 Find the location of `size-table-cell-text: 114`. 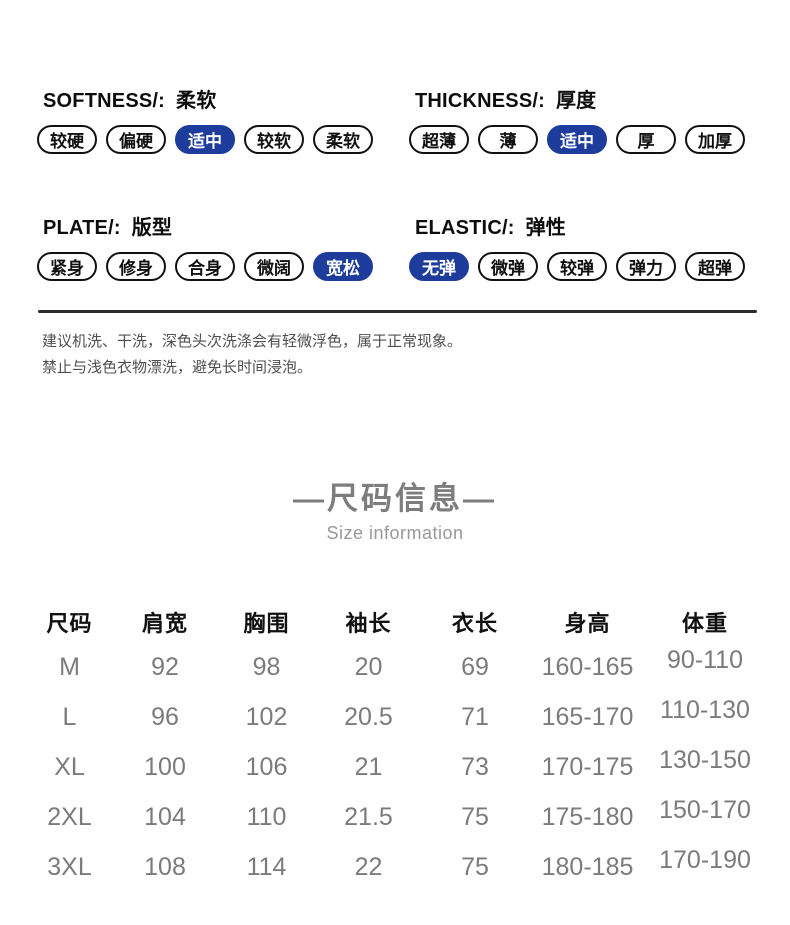

size-table-cell-text: 114 is located at coordinates (266, 866).